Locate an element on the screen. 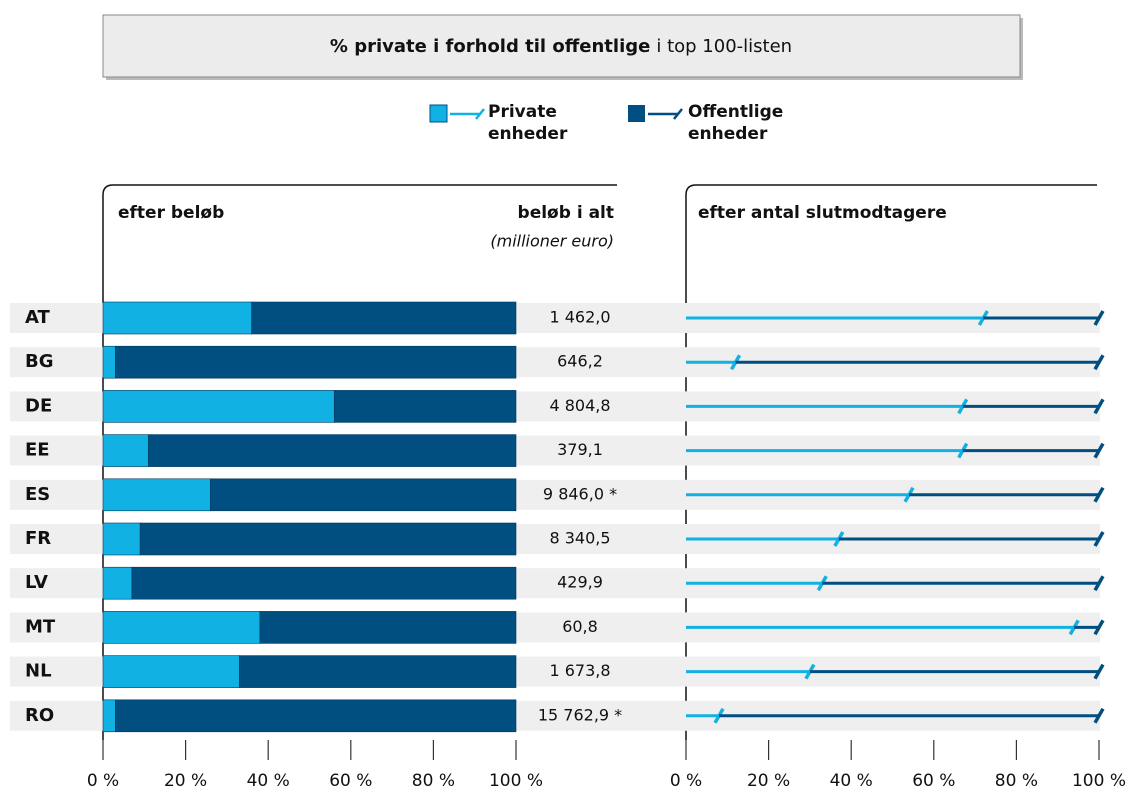 The image size is (1131, 794). total-label: 8 340,5 is located at coordinates (579, 538).